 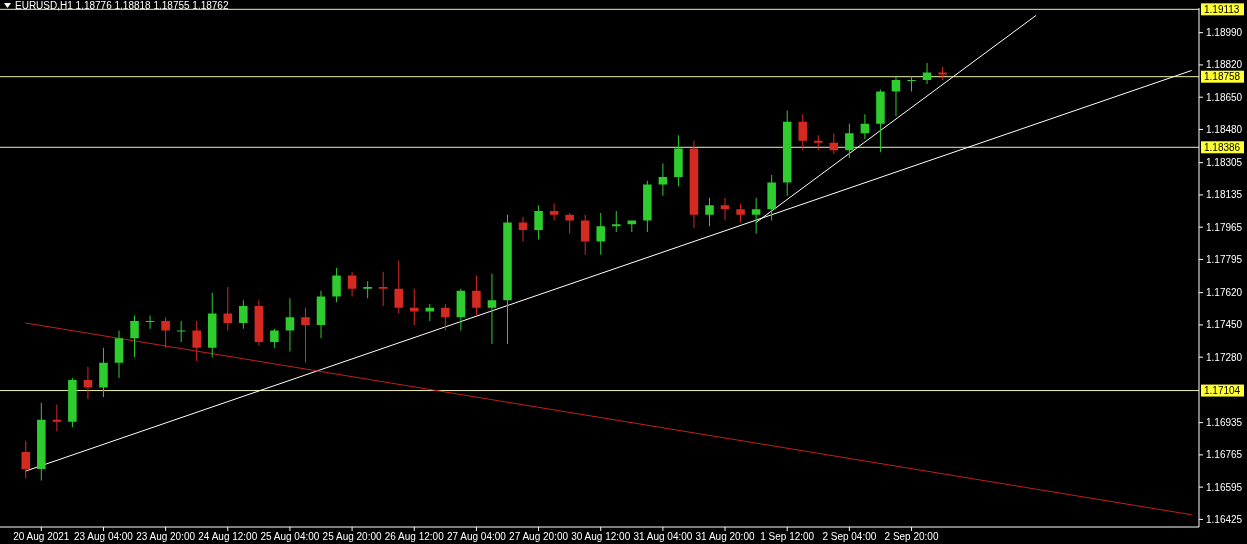 What do you see at coordinates (103, 536) in the screenshot?
I see `x-tick-label: 23 Aug 04:00` at bounding box center [103, 536].